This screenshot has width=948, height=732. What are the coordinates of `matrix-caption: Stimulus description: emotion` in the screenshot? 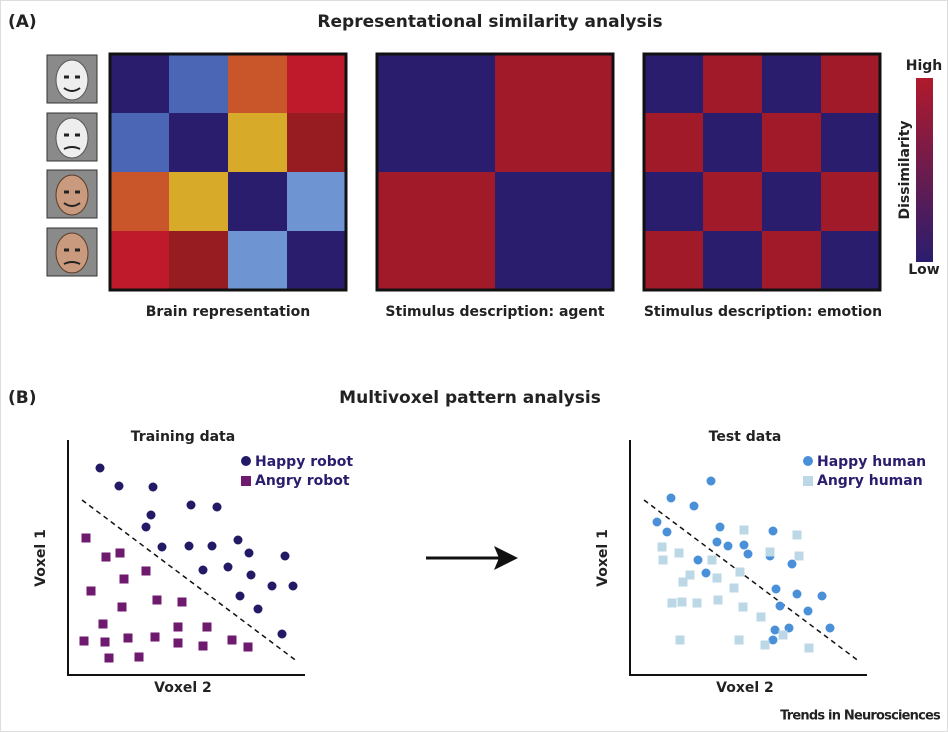 It's located at (763, 312).